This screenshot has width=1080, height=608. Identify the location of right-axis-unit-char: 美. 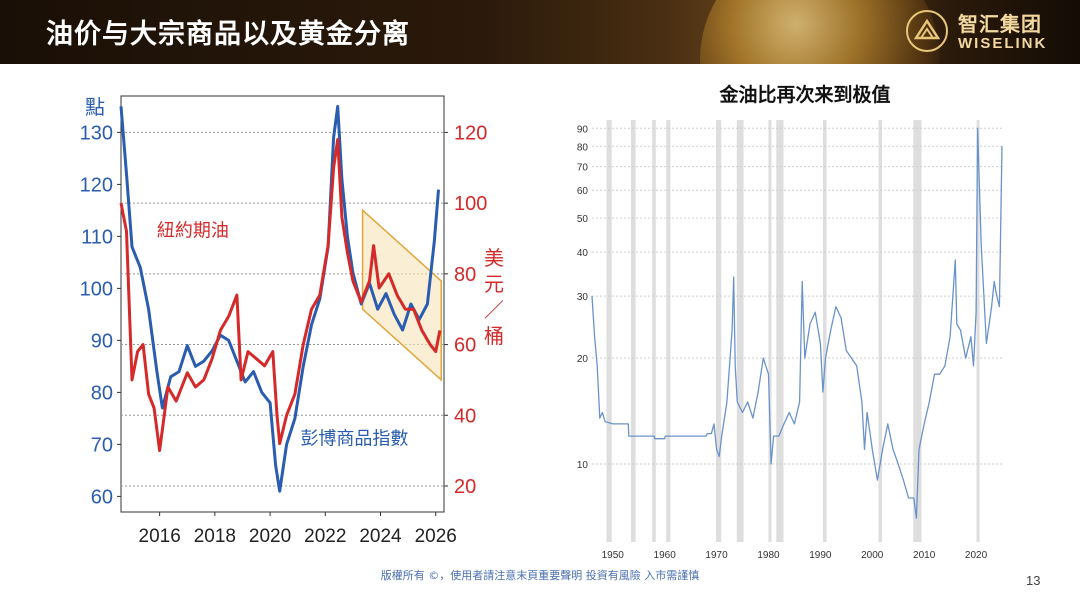
(494, 258).